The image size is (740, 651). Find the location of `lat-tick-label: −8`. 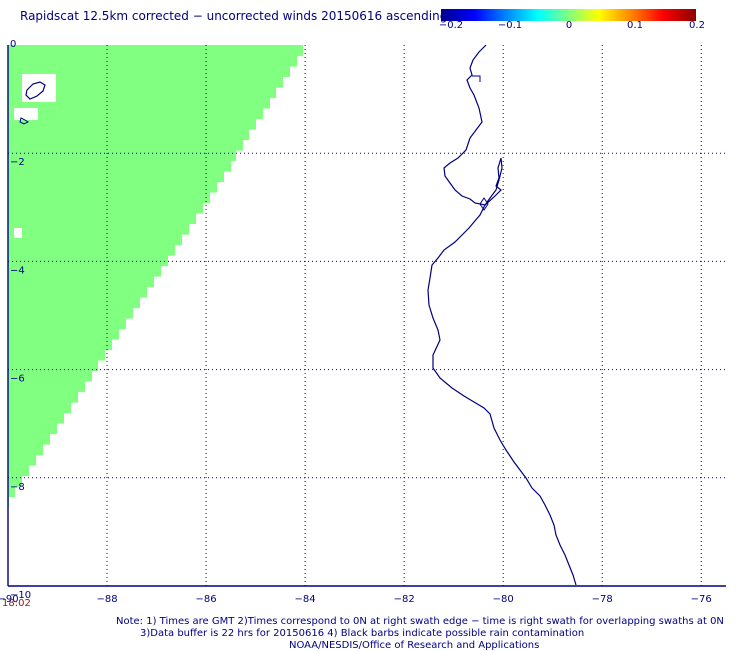

lat-tick-label: −8 is located at coordinates (17, 487).